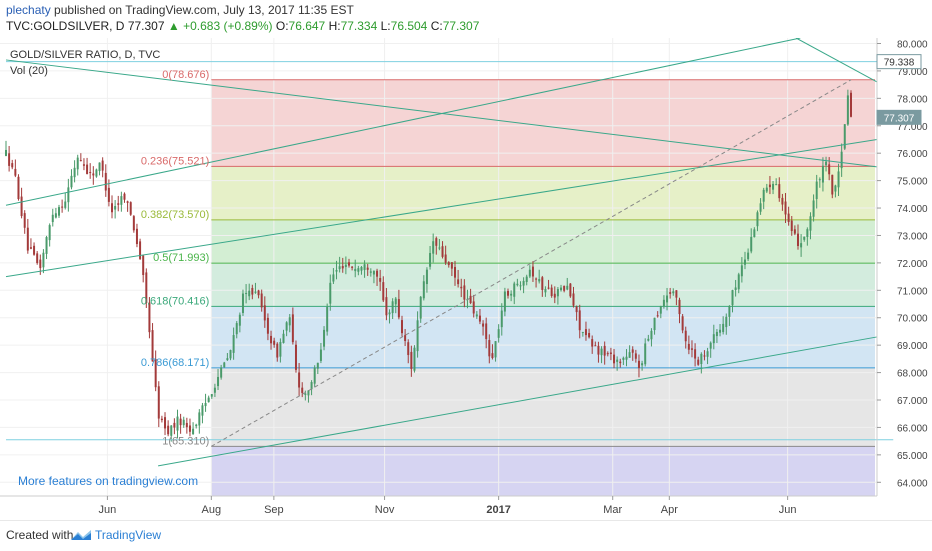 This screenshot has height=551, width=932. Describe the element at coordinates (175, 161) in the screenshot. I see `fib-level-label: 0.236(75.521)` at that location.